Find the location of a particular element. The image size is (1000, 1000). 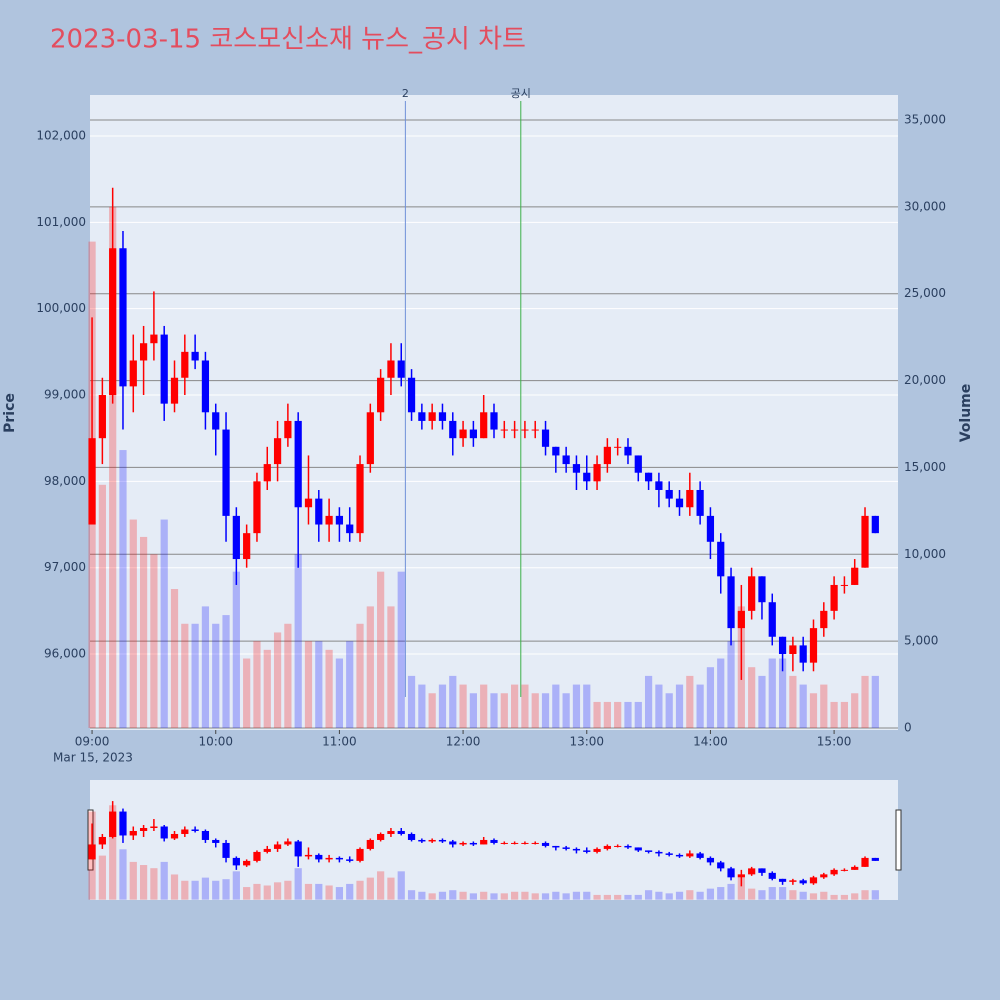

y2-tick-label: 20,000 is located at coordinates (925, 380).